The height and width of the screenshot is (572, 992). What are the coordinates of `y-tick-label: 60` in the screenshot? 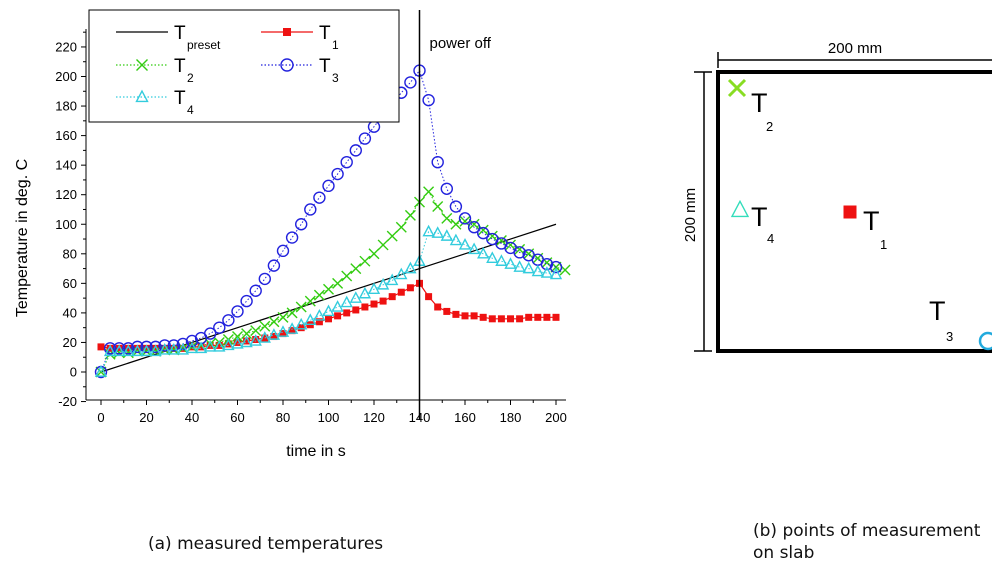 It's located at (70, 283).